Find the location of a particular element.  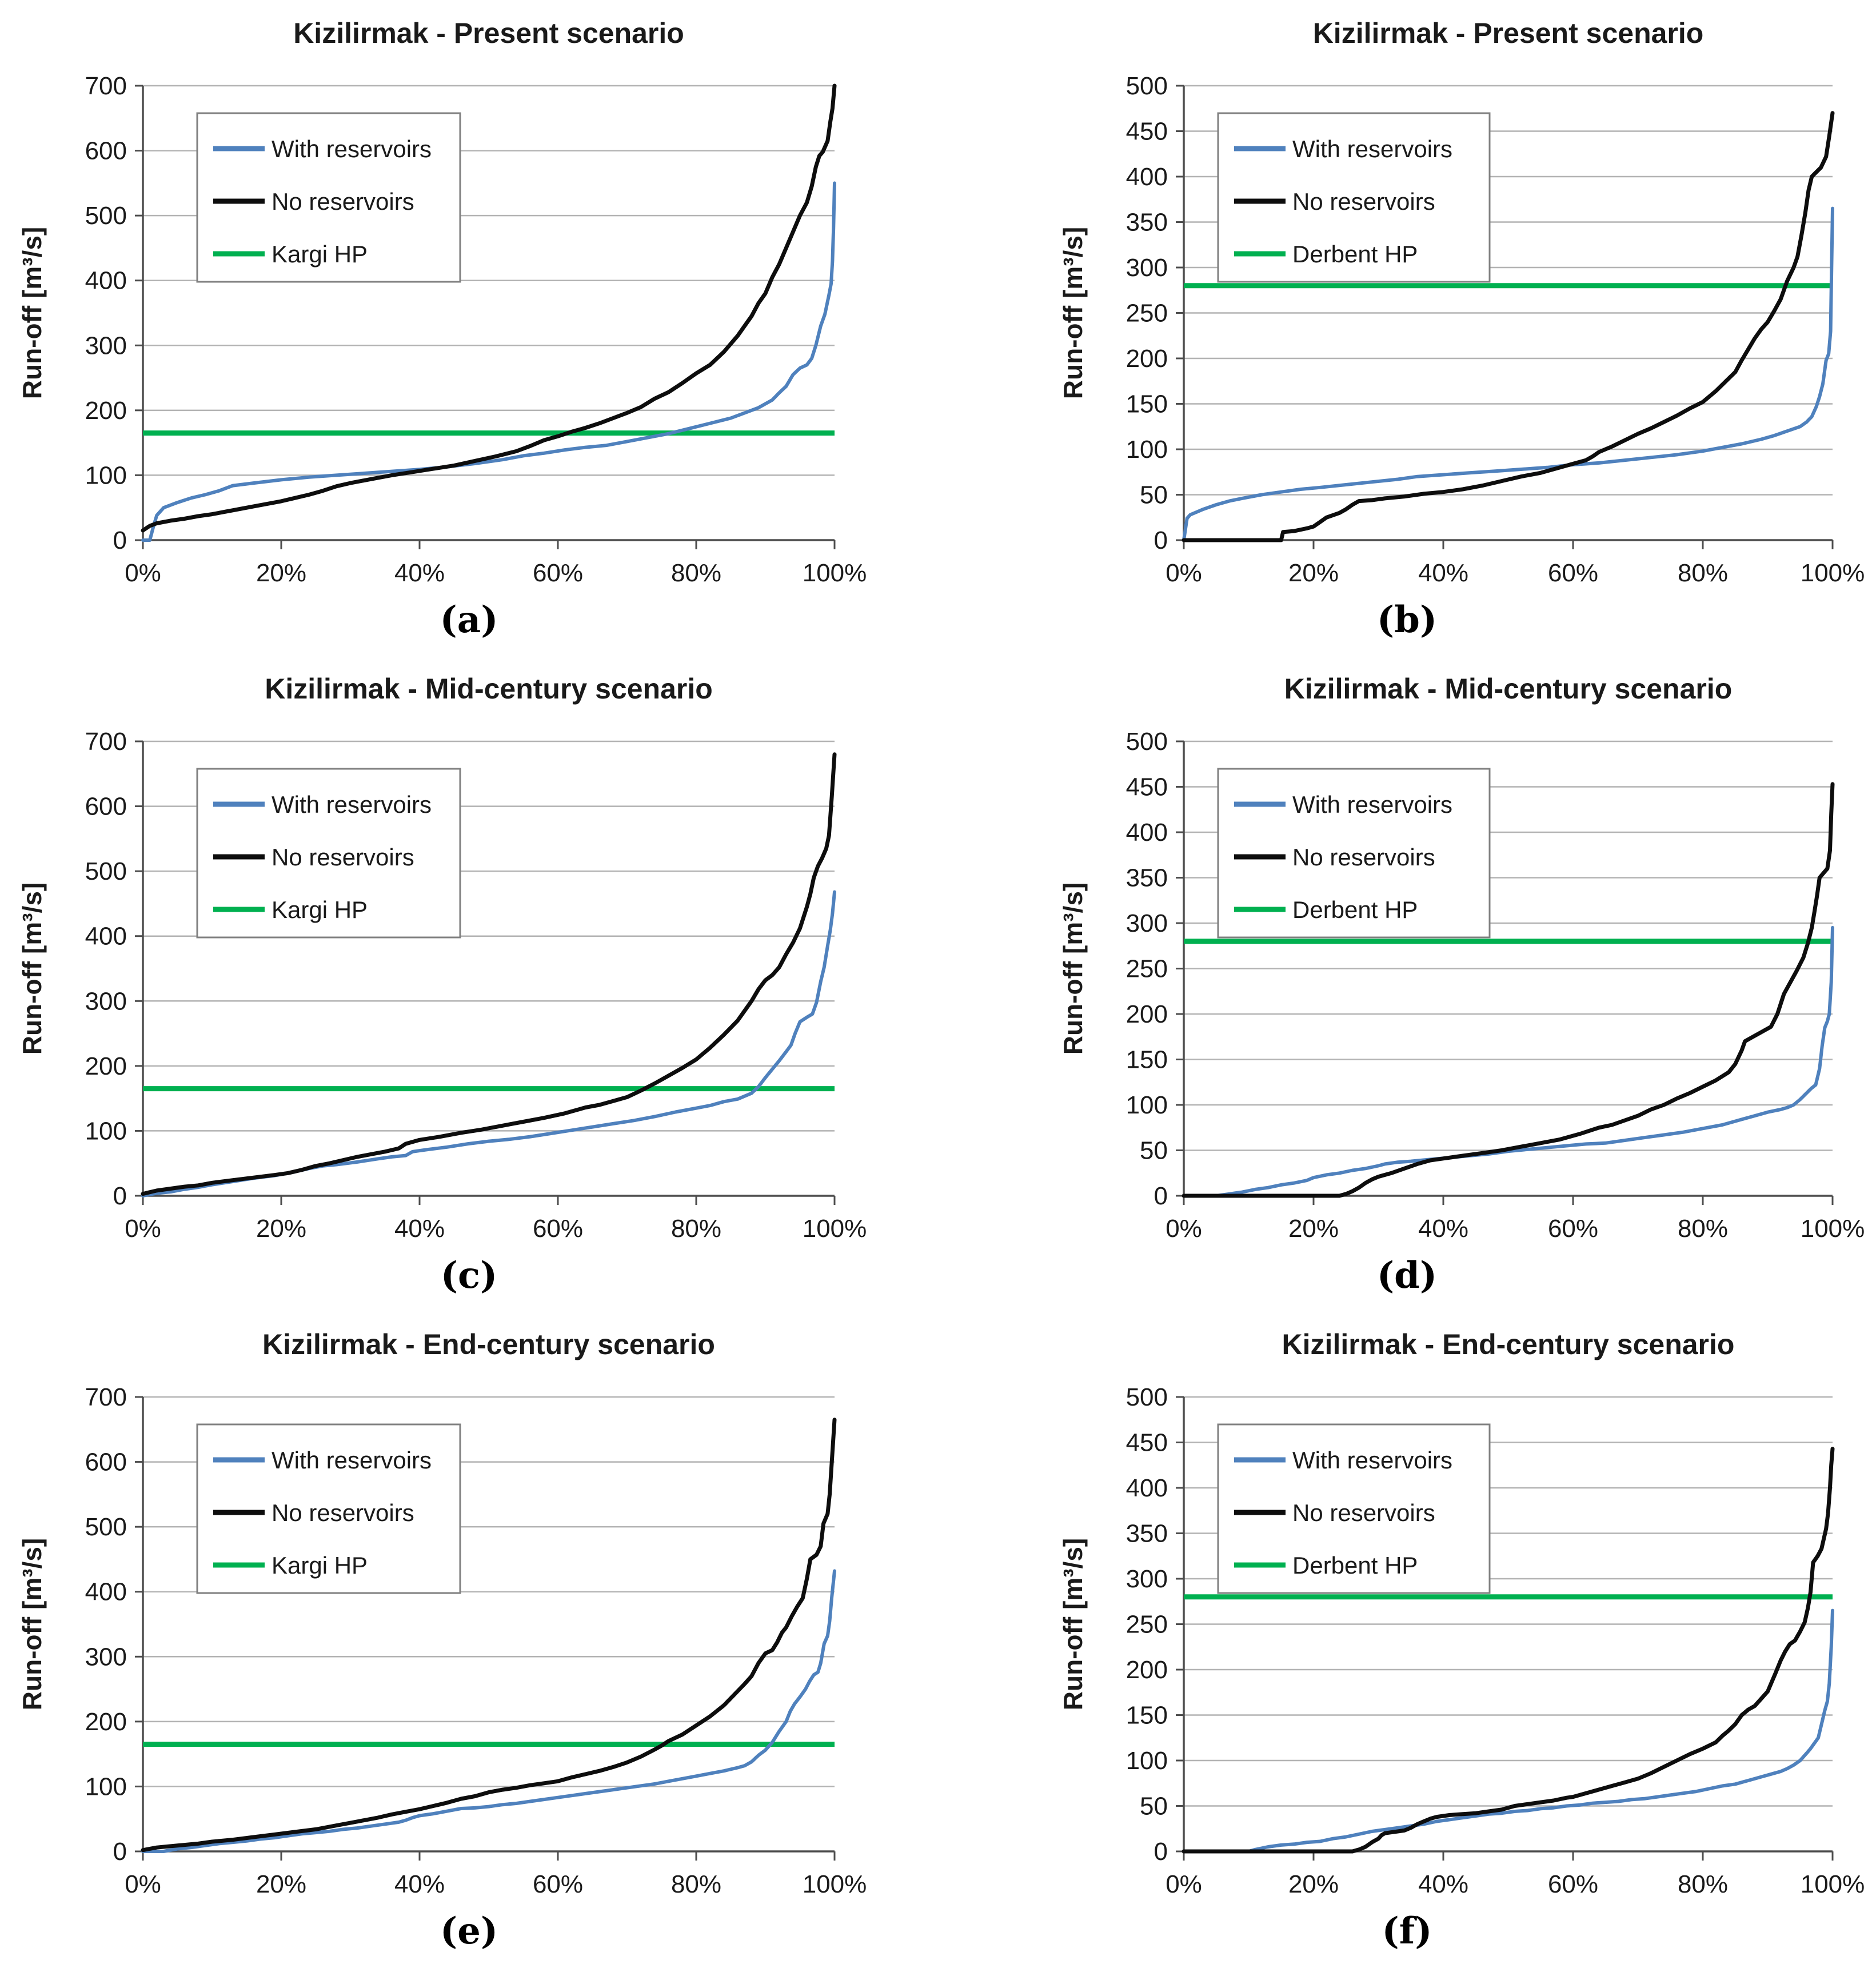

panel-letter-c: (c) is located at coordinates (469, 1275).